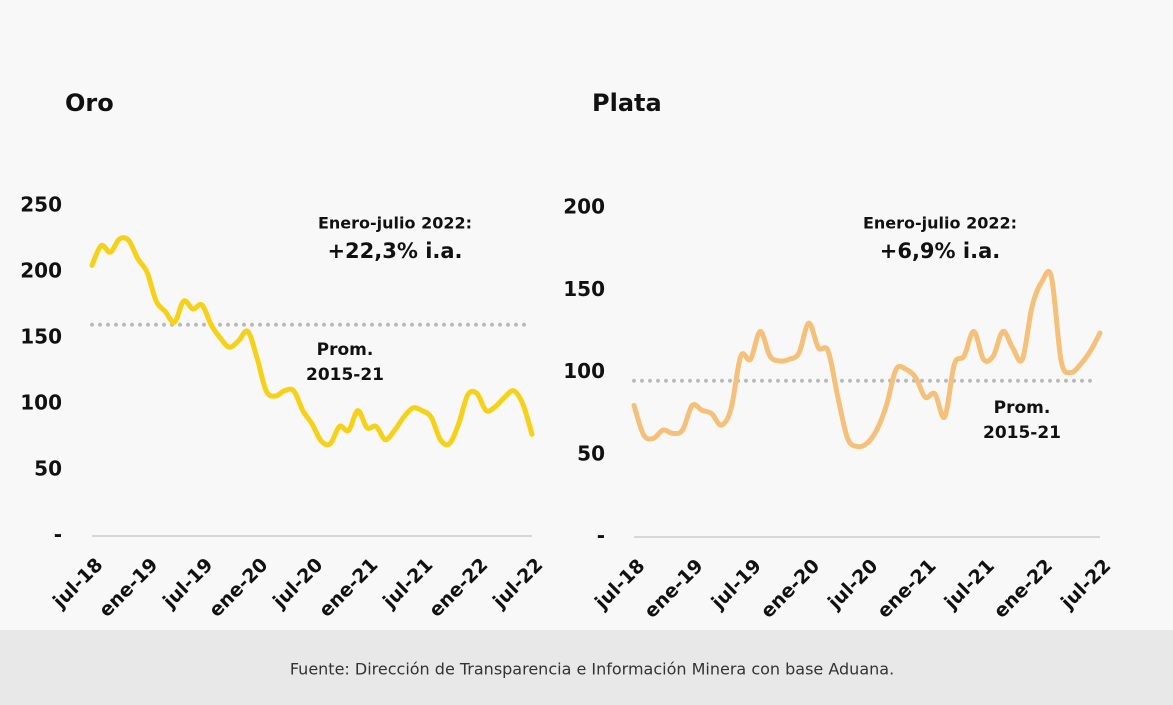  I want to click on annotation: +22,3% i.a., so click(394, 251).